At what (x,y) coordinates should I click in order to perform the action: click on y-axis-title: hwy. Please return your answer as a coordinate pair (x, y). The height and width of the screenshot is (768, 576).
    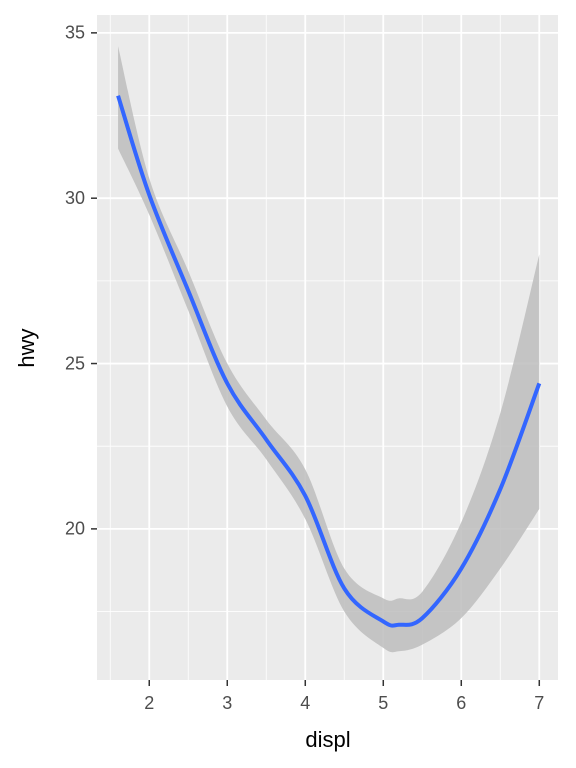
    Looking at the image, I should click on (26, 347).